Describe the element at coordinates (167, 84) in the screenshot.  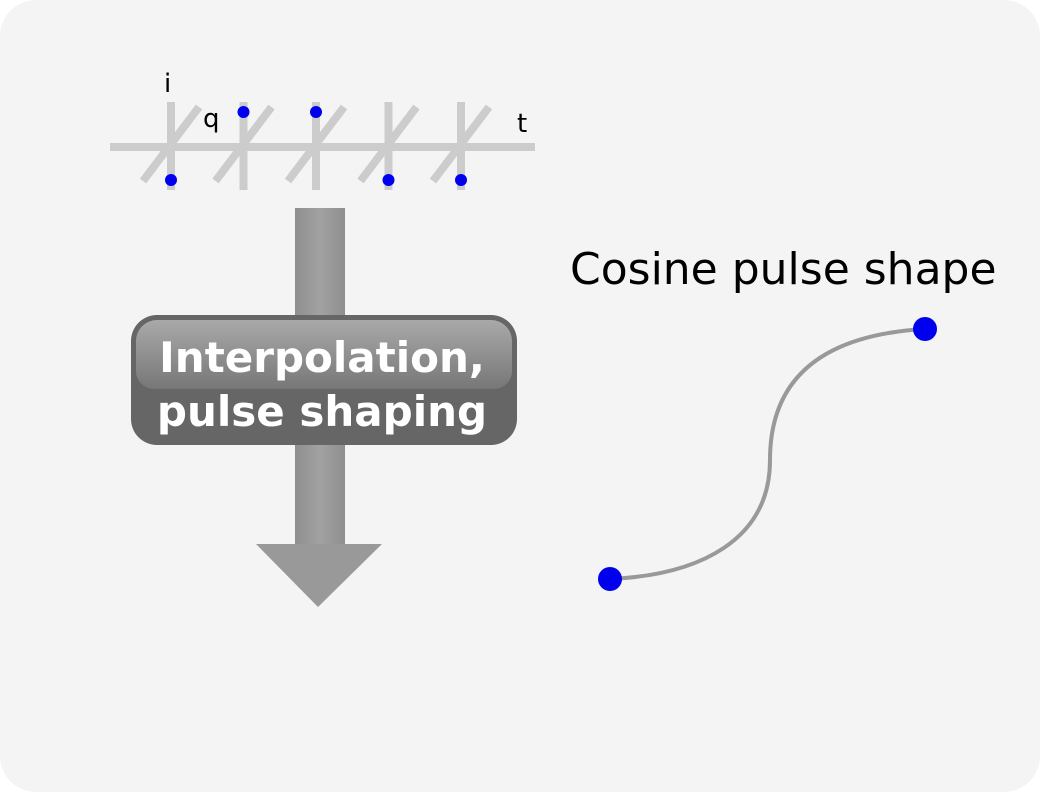
I see `axis-label-i: i` at that location.